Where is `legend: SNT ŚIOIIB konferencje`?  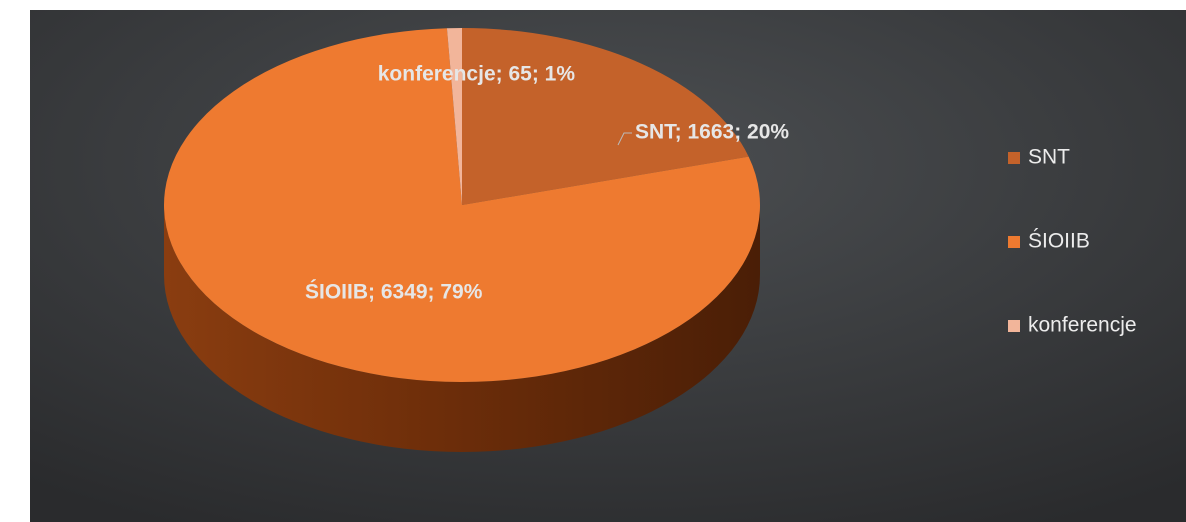 legend: SNT ŚIOIIB konferencje is located at coordinates (1072, 241).